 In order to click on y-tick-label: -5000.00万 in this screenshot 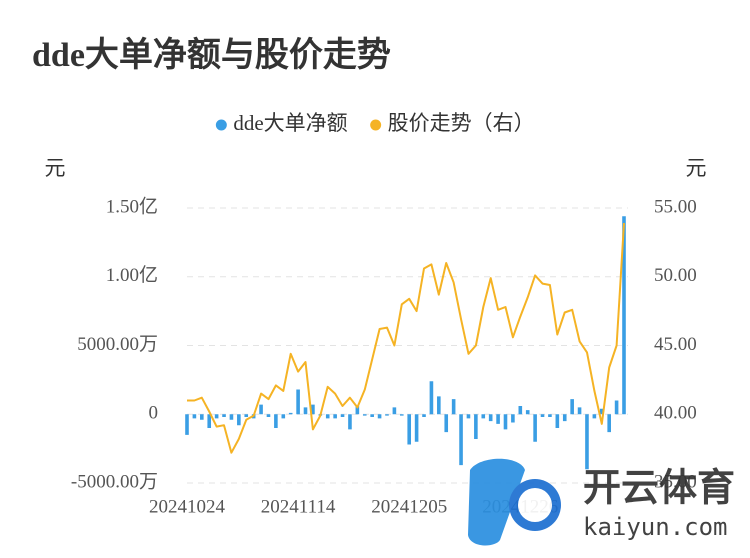, I will do `click(114, 481)`.